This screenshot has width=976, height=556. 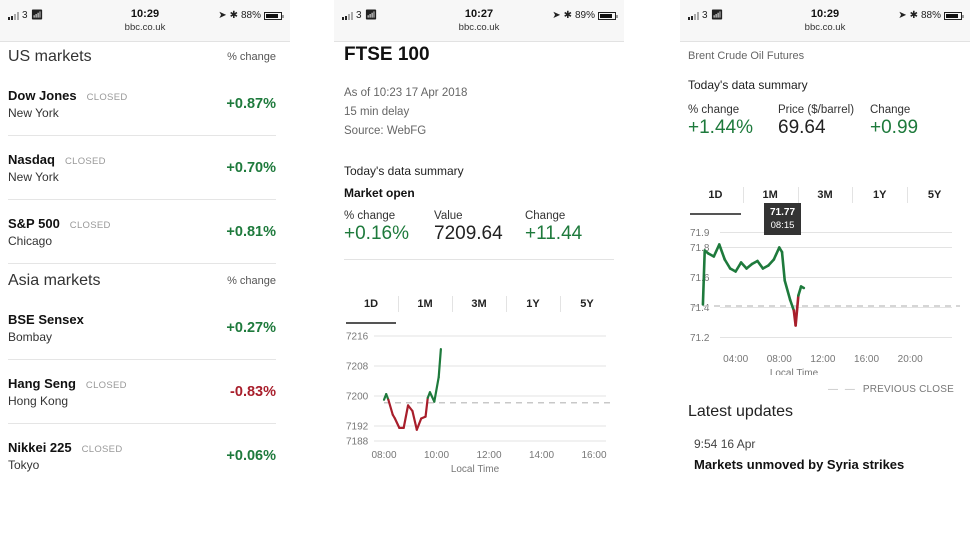 I want to click on status-right: ➤ ✱ 88%, so click(x=931, y=15).